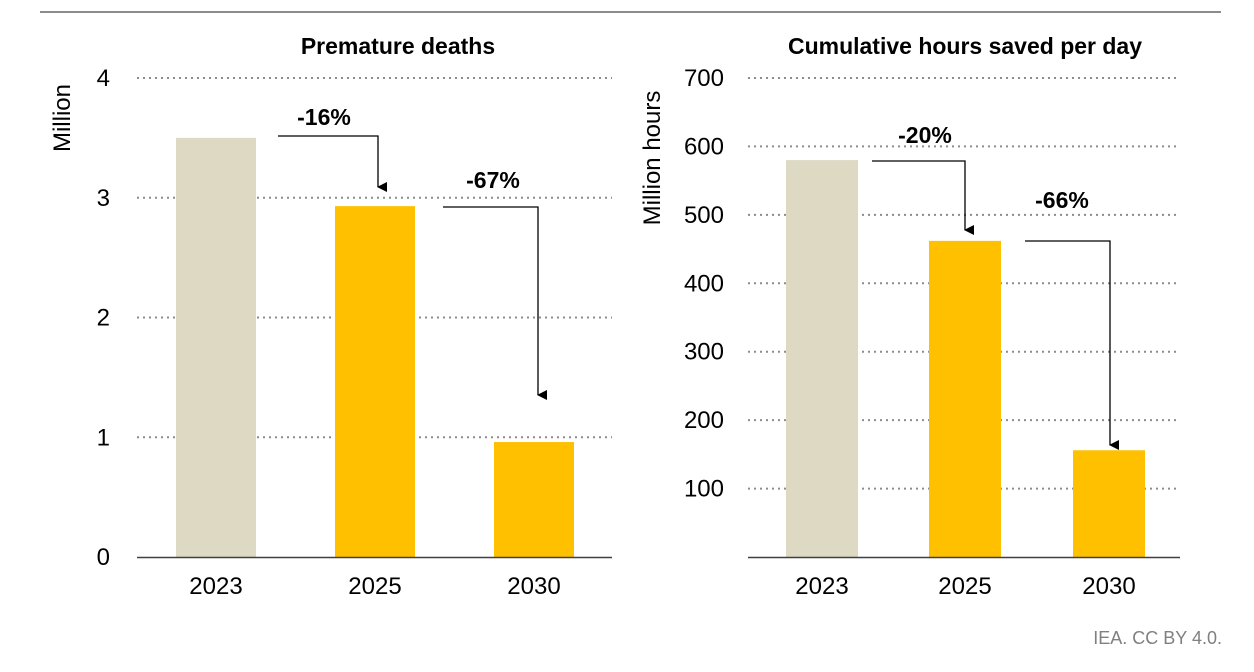 This screenshot has width=1254, height=672. What do you see at coordinates (103, 78) in the screenshot?
I see `y-tick-label: 4` at bounding box center [103, 78].